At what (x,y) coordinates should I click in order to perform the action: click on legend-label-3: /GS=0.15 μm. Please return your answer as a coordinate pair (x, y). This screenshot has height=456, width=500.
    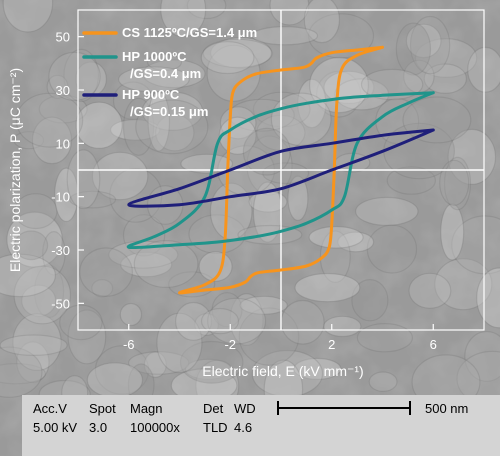
    Looking at the image, I should click on (169, 111).